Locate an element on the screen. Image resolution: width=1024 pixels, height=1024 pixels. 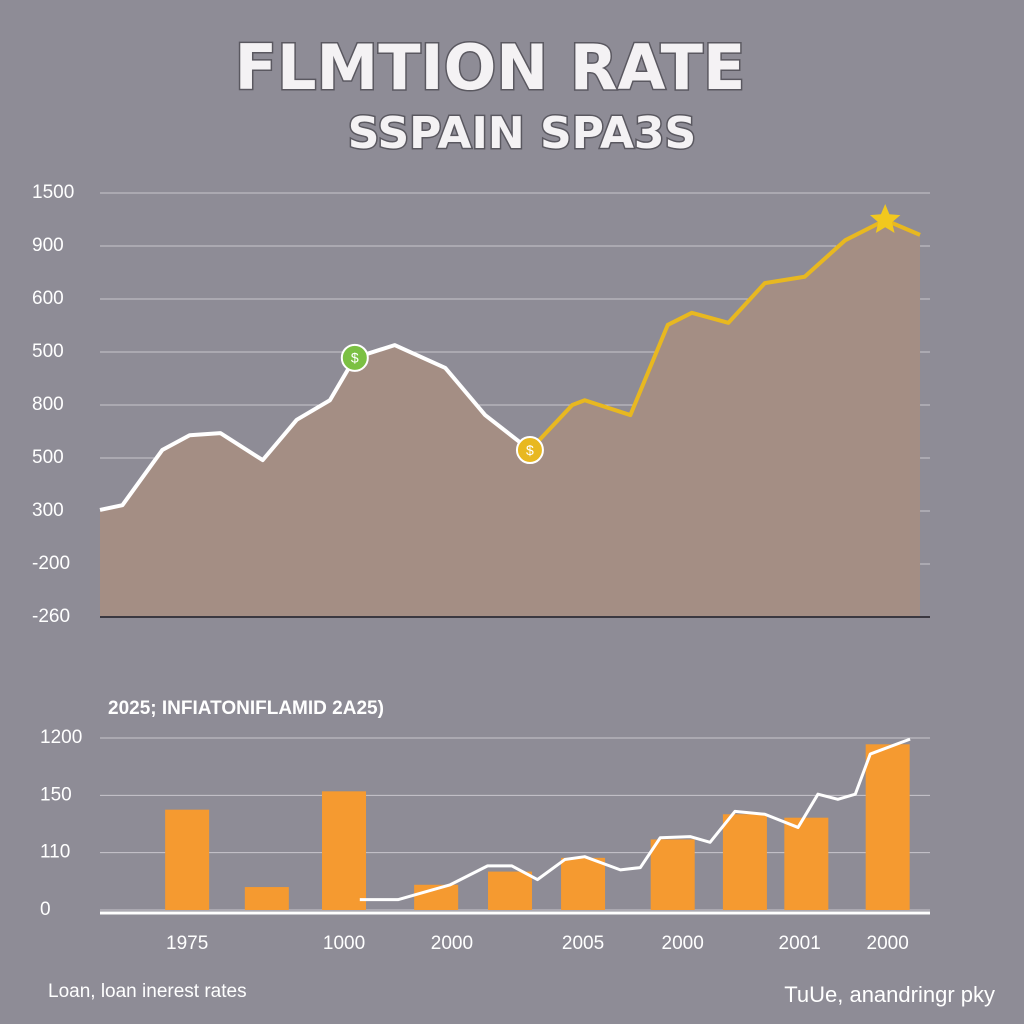
y-tick-label: 110 is located at coordinates (55, 852).